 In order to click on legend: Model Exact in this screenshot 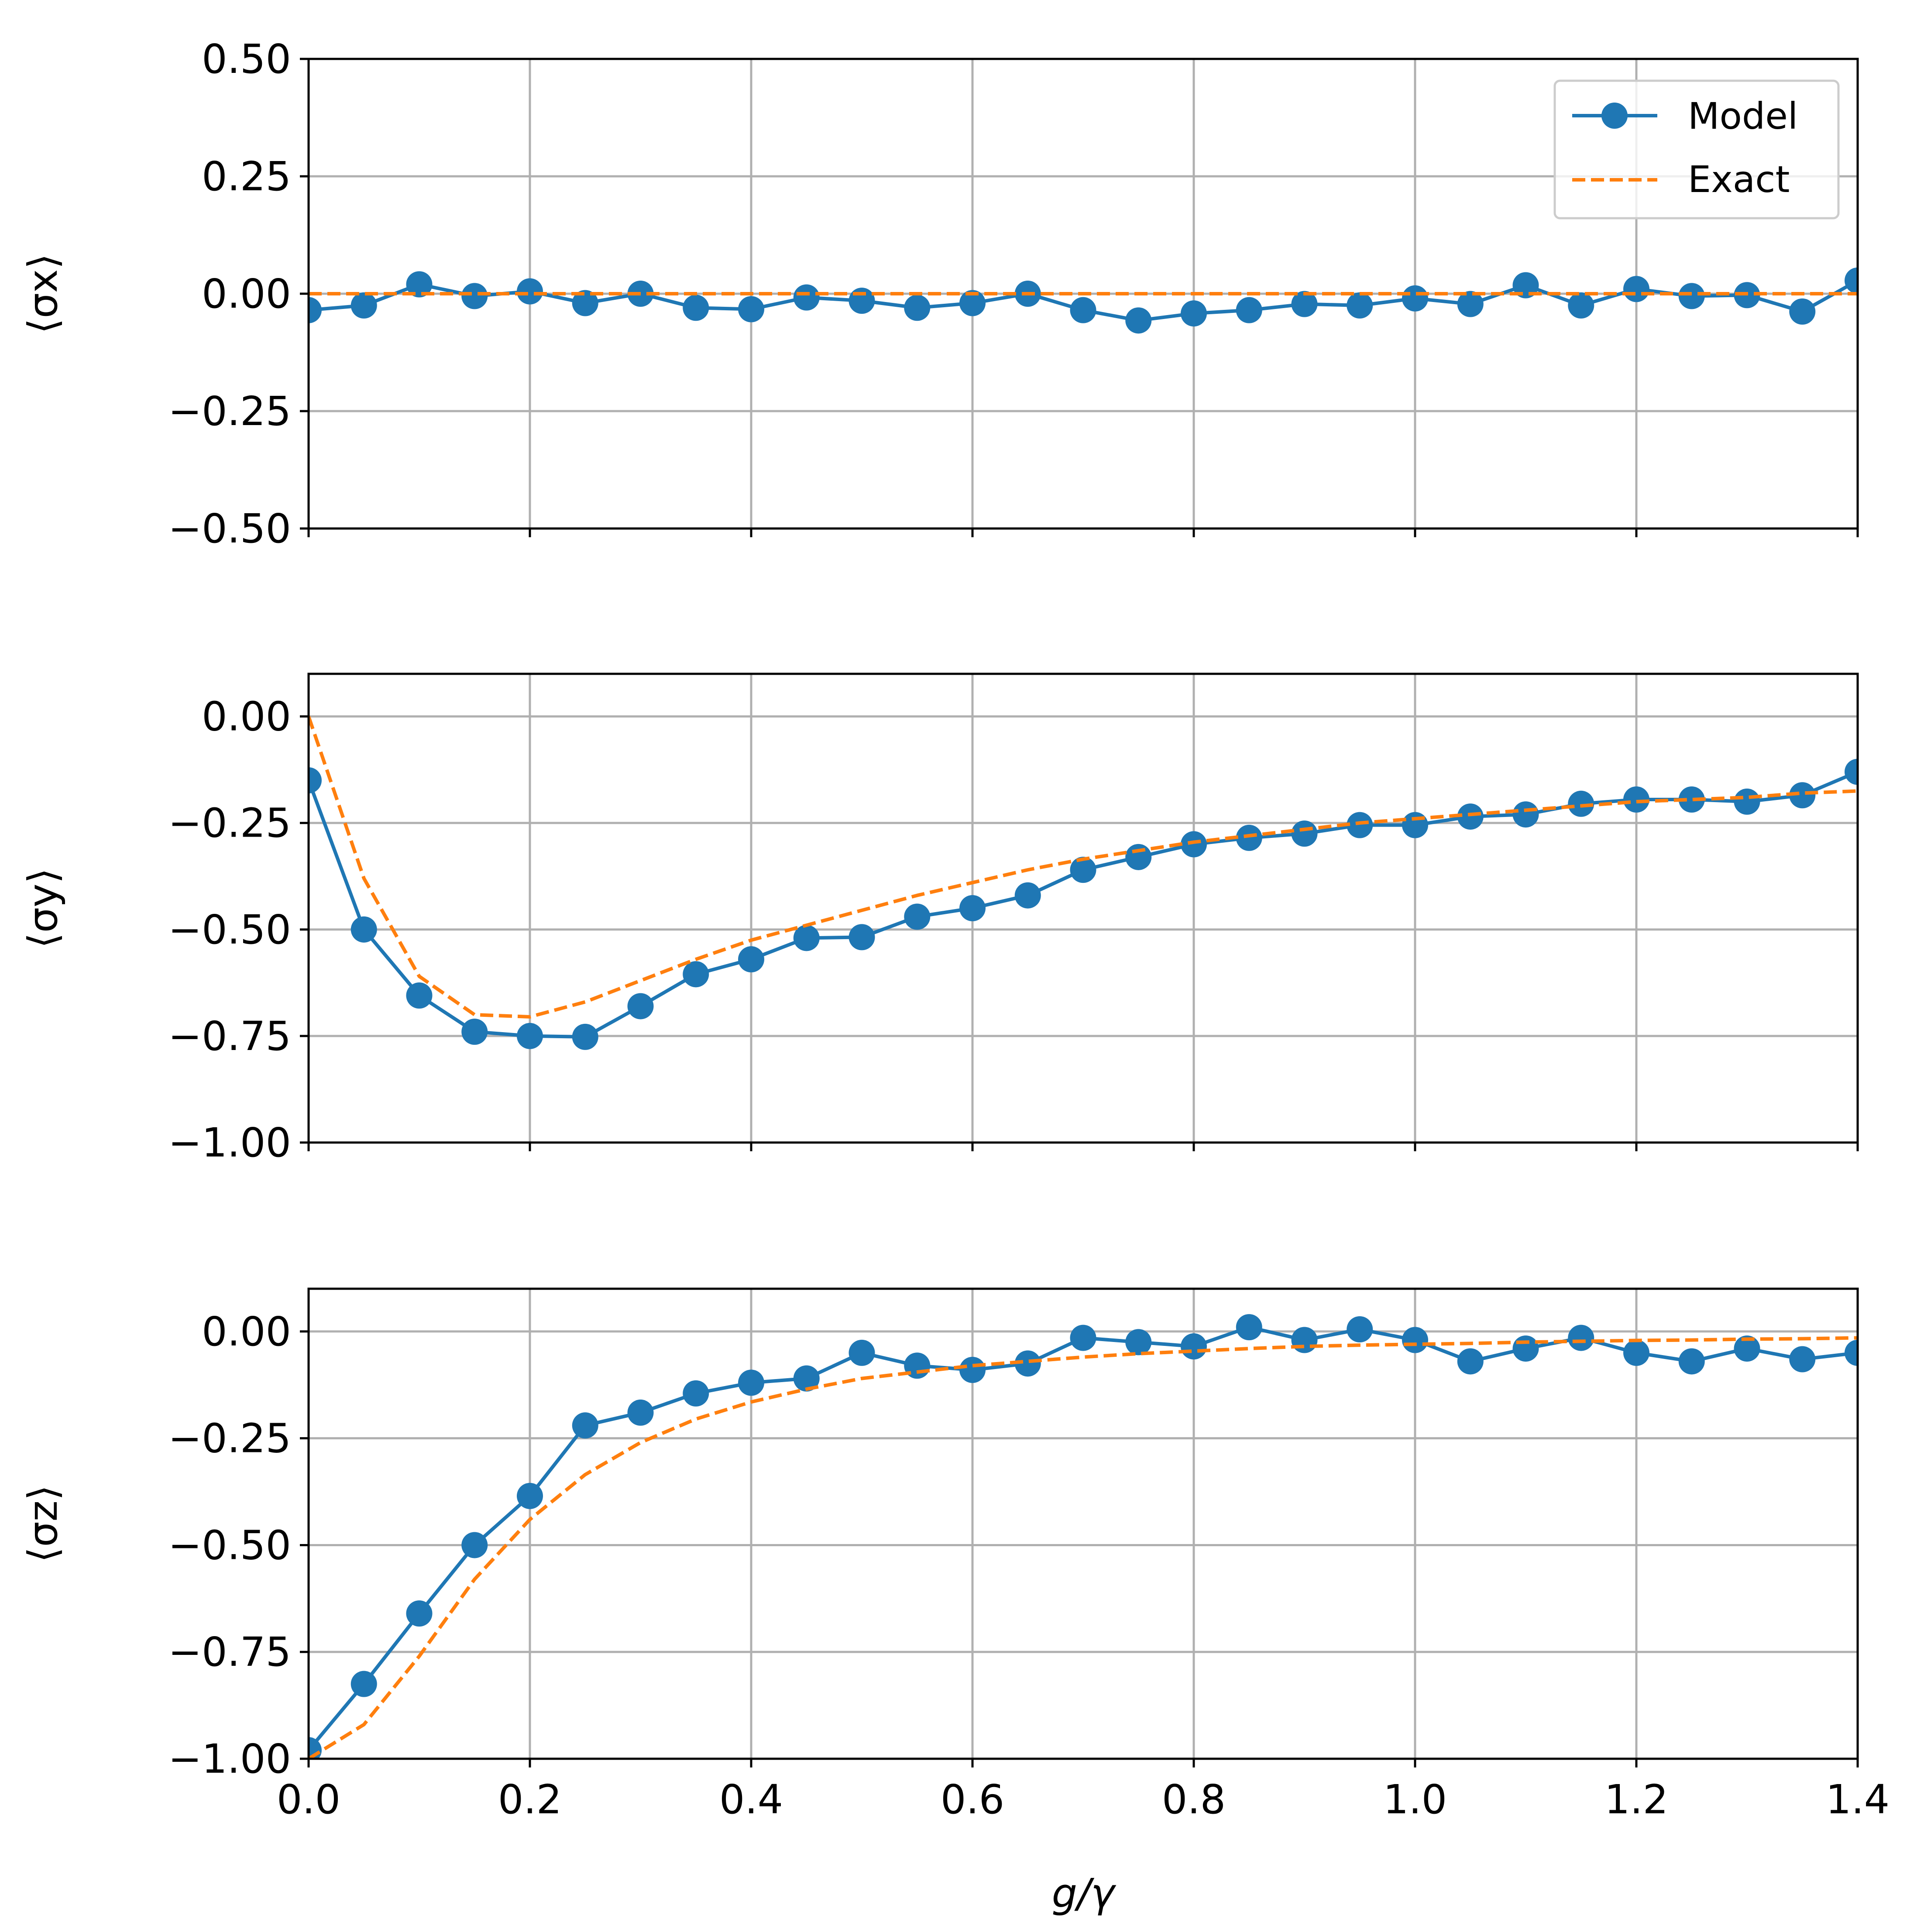, I will do `click(1696, 149)`.